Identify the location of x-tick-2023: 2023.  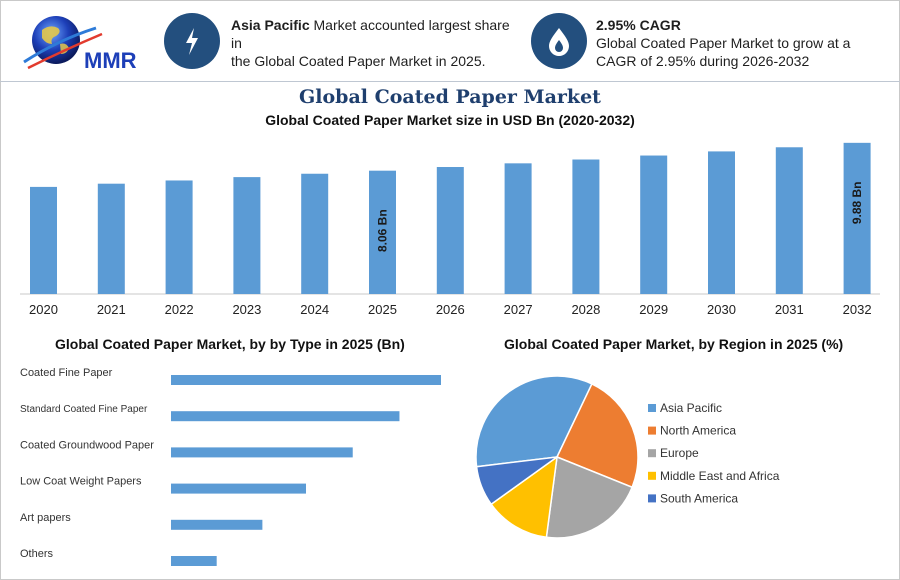
(246, 309).